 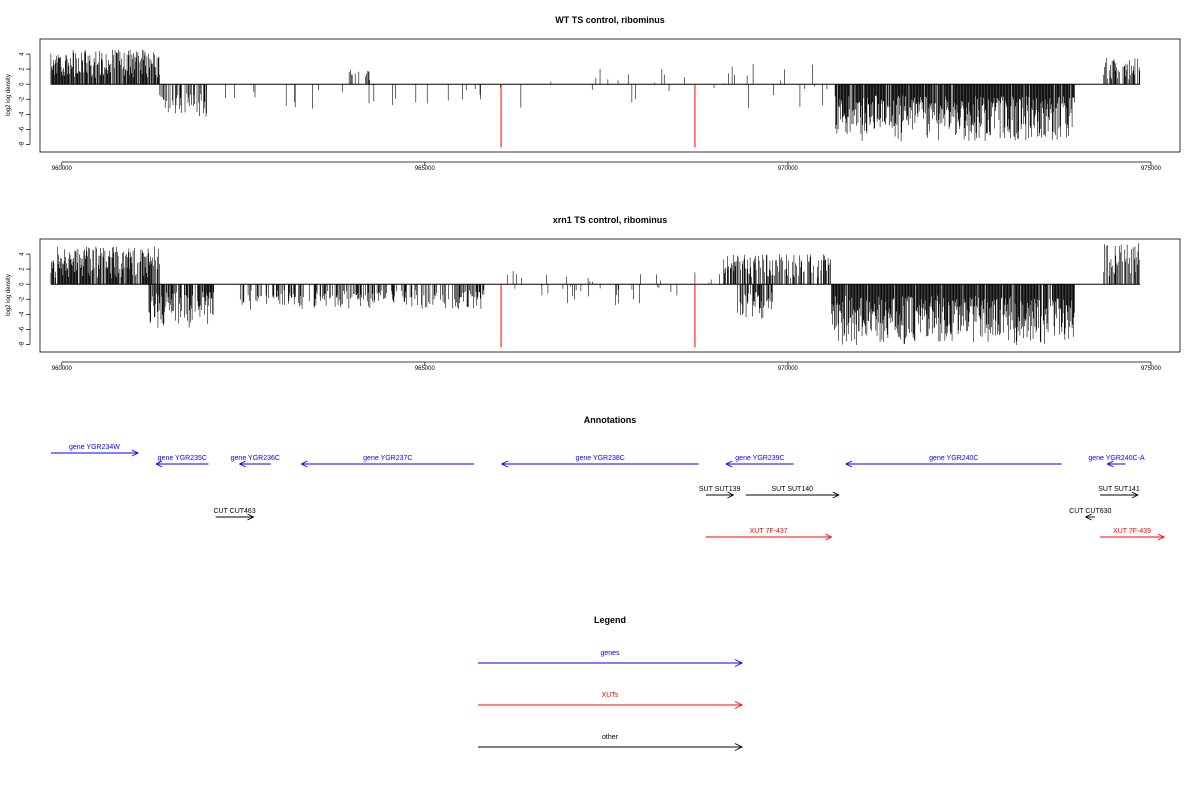 I want to click on panel-xrn1-title: xrn1 TS control, ribominus, so click(x=610, y=220).